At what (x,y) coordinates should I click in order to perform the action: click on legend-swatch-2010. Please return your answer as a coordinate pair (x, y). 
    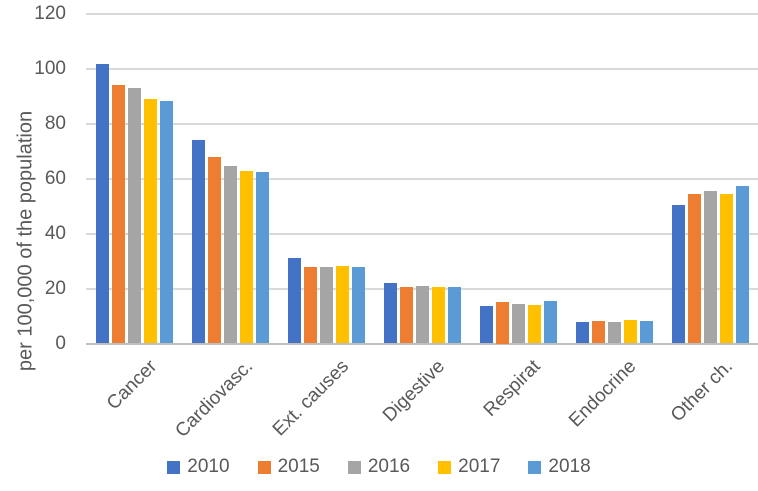
    Looking at the image, I should click on (174, 467).